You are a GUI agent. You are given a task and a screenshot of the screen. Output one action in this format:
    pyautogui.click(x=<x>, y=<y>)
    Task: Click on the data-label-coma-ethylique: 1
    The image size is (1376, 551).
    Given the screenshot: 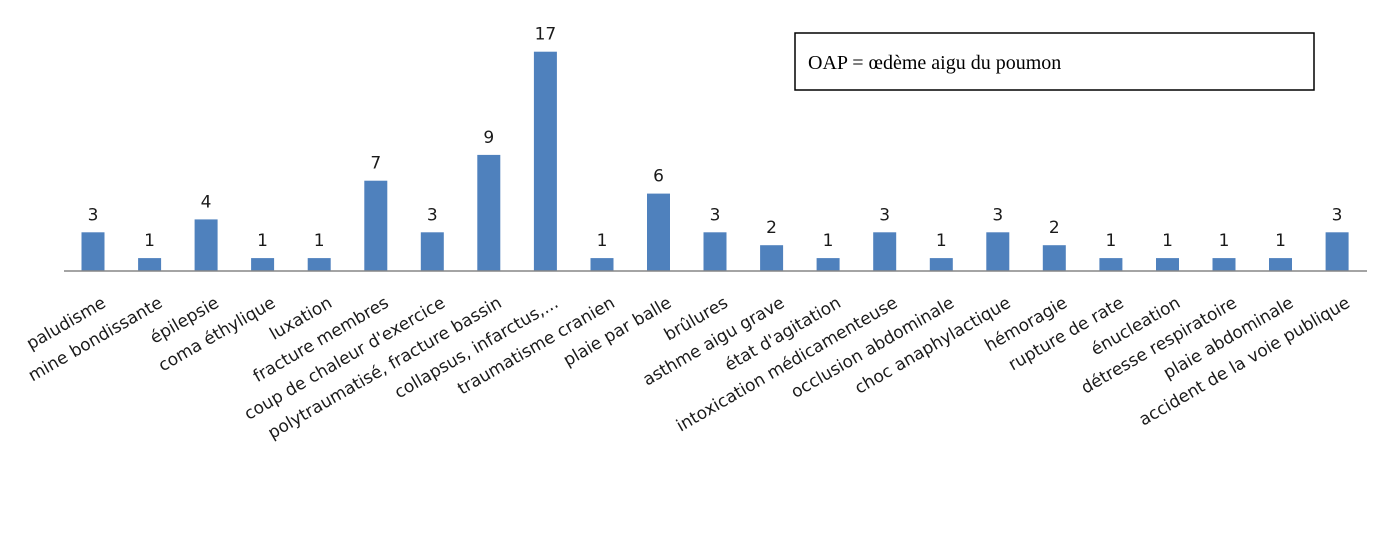 What is the action you would take?
    pyautogui.click(x=262, y=241)
    